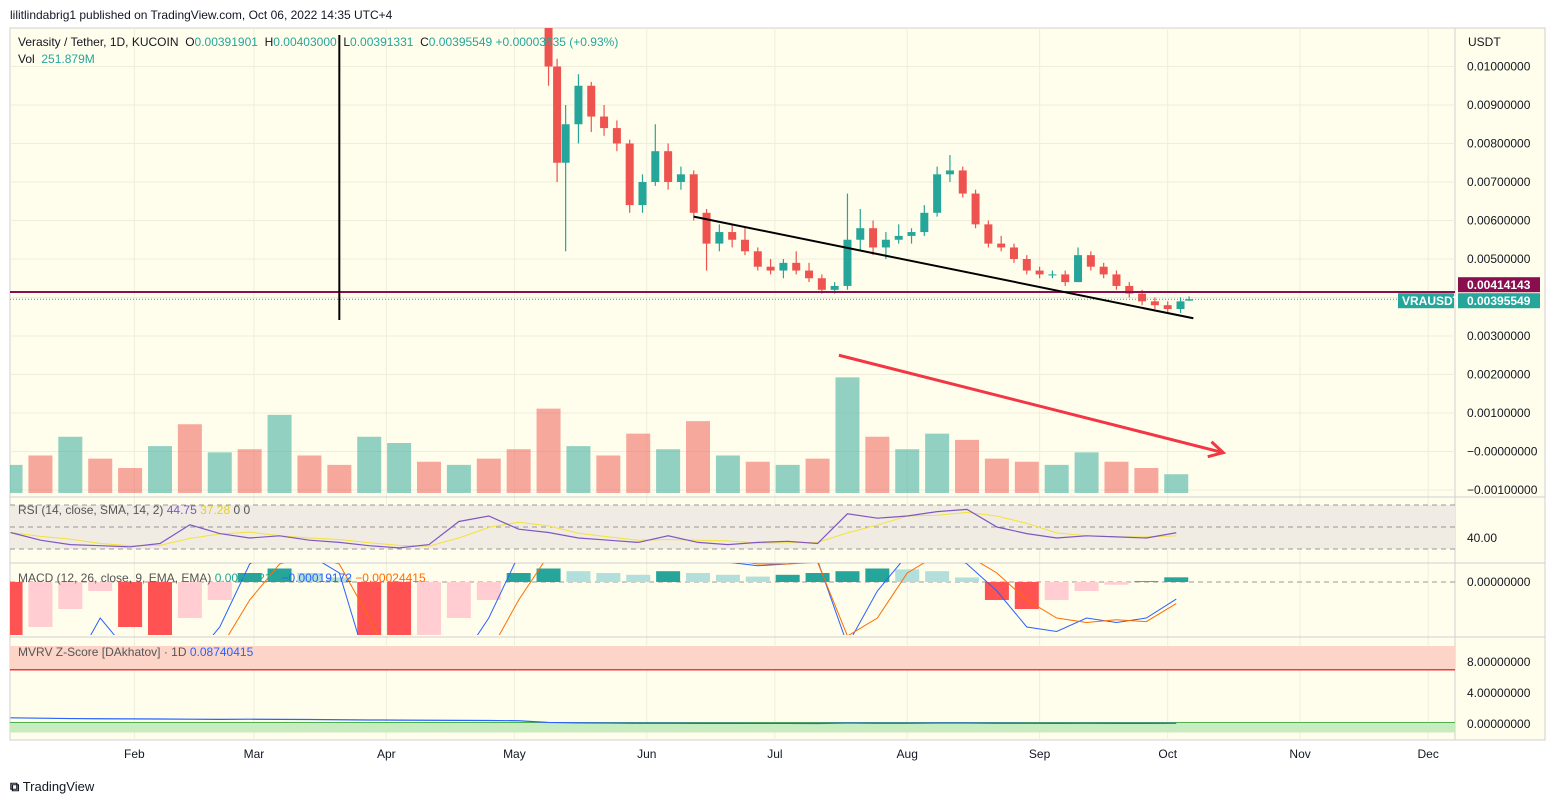  What do you see at coordinates (732, 658) in the screenshot?
I see `mvrv-overvalued-band` at bounding box center [732, 658].